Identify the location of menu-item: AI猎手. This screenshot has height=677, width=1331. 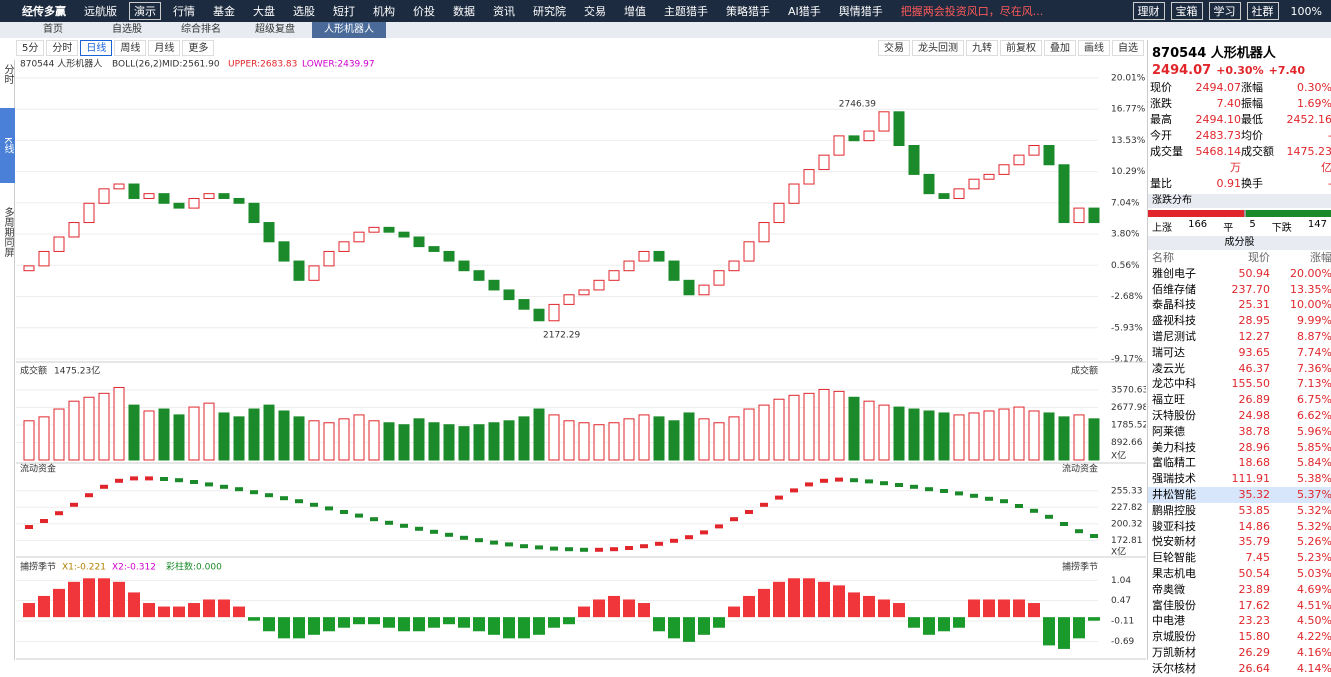
(804, 11).